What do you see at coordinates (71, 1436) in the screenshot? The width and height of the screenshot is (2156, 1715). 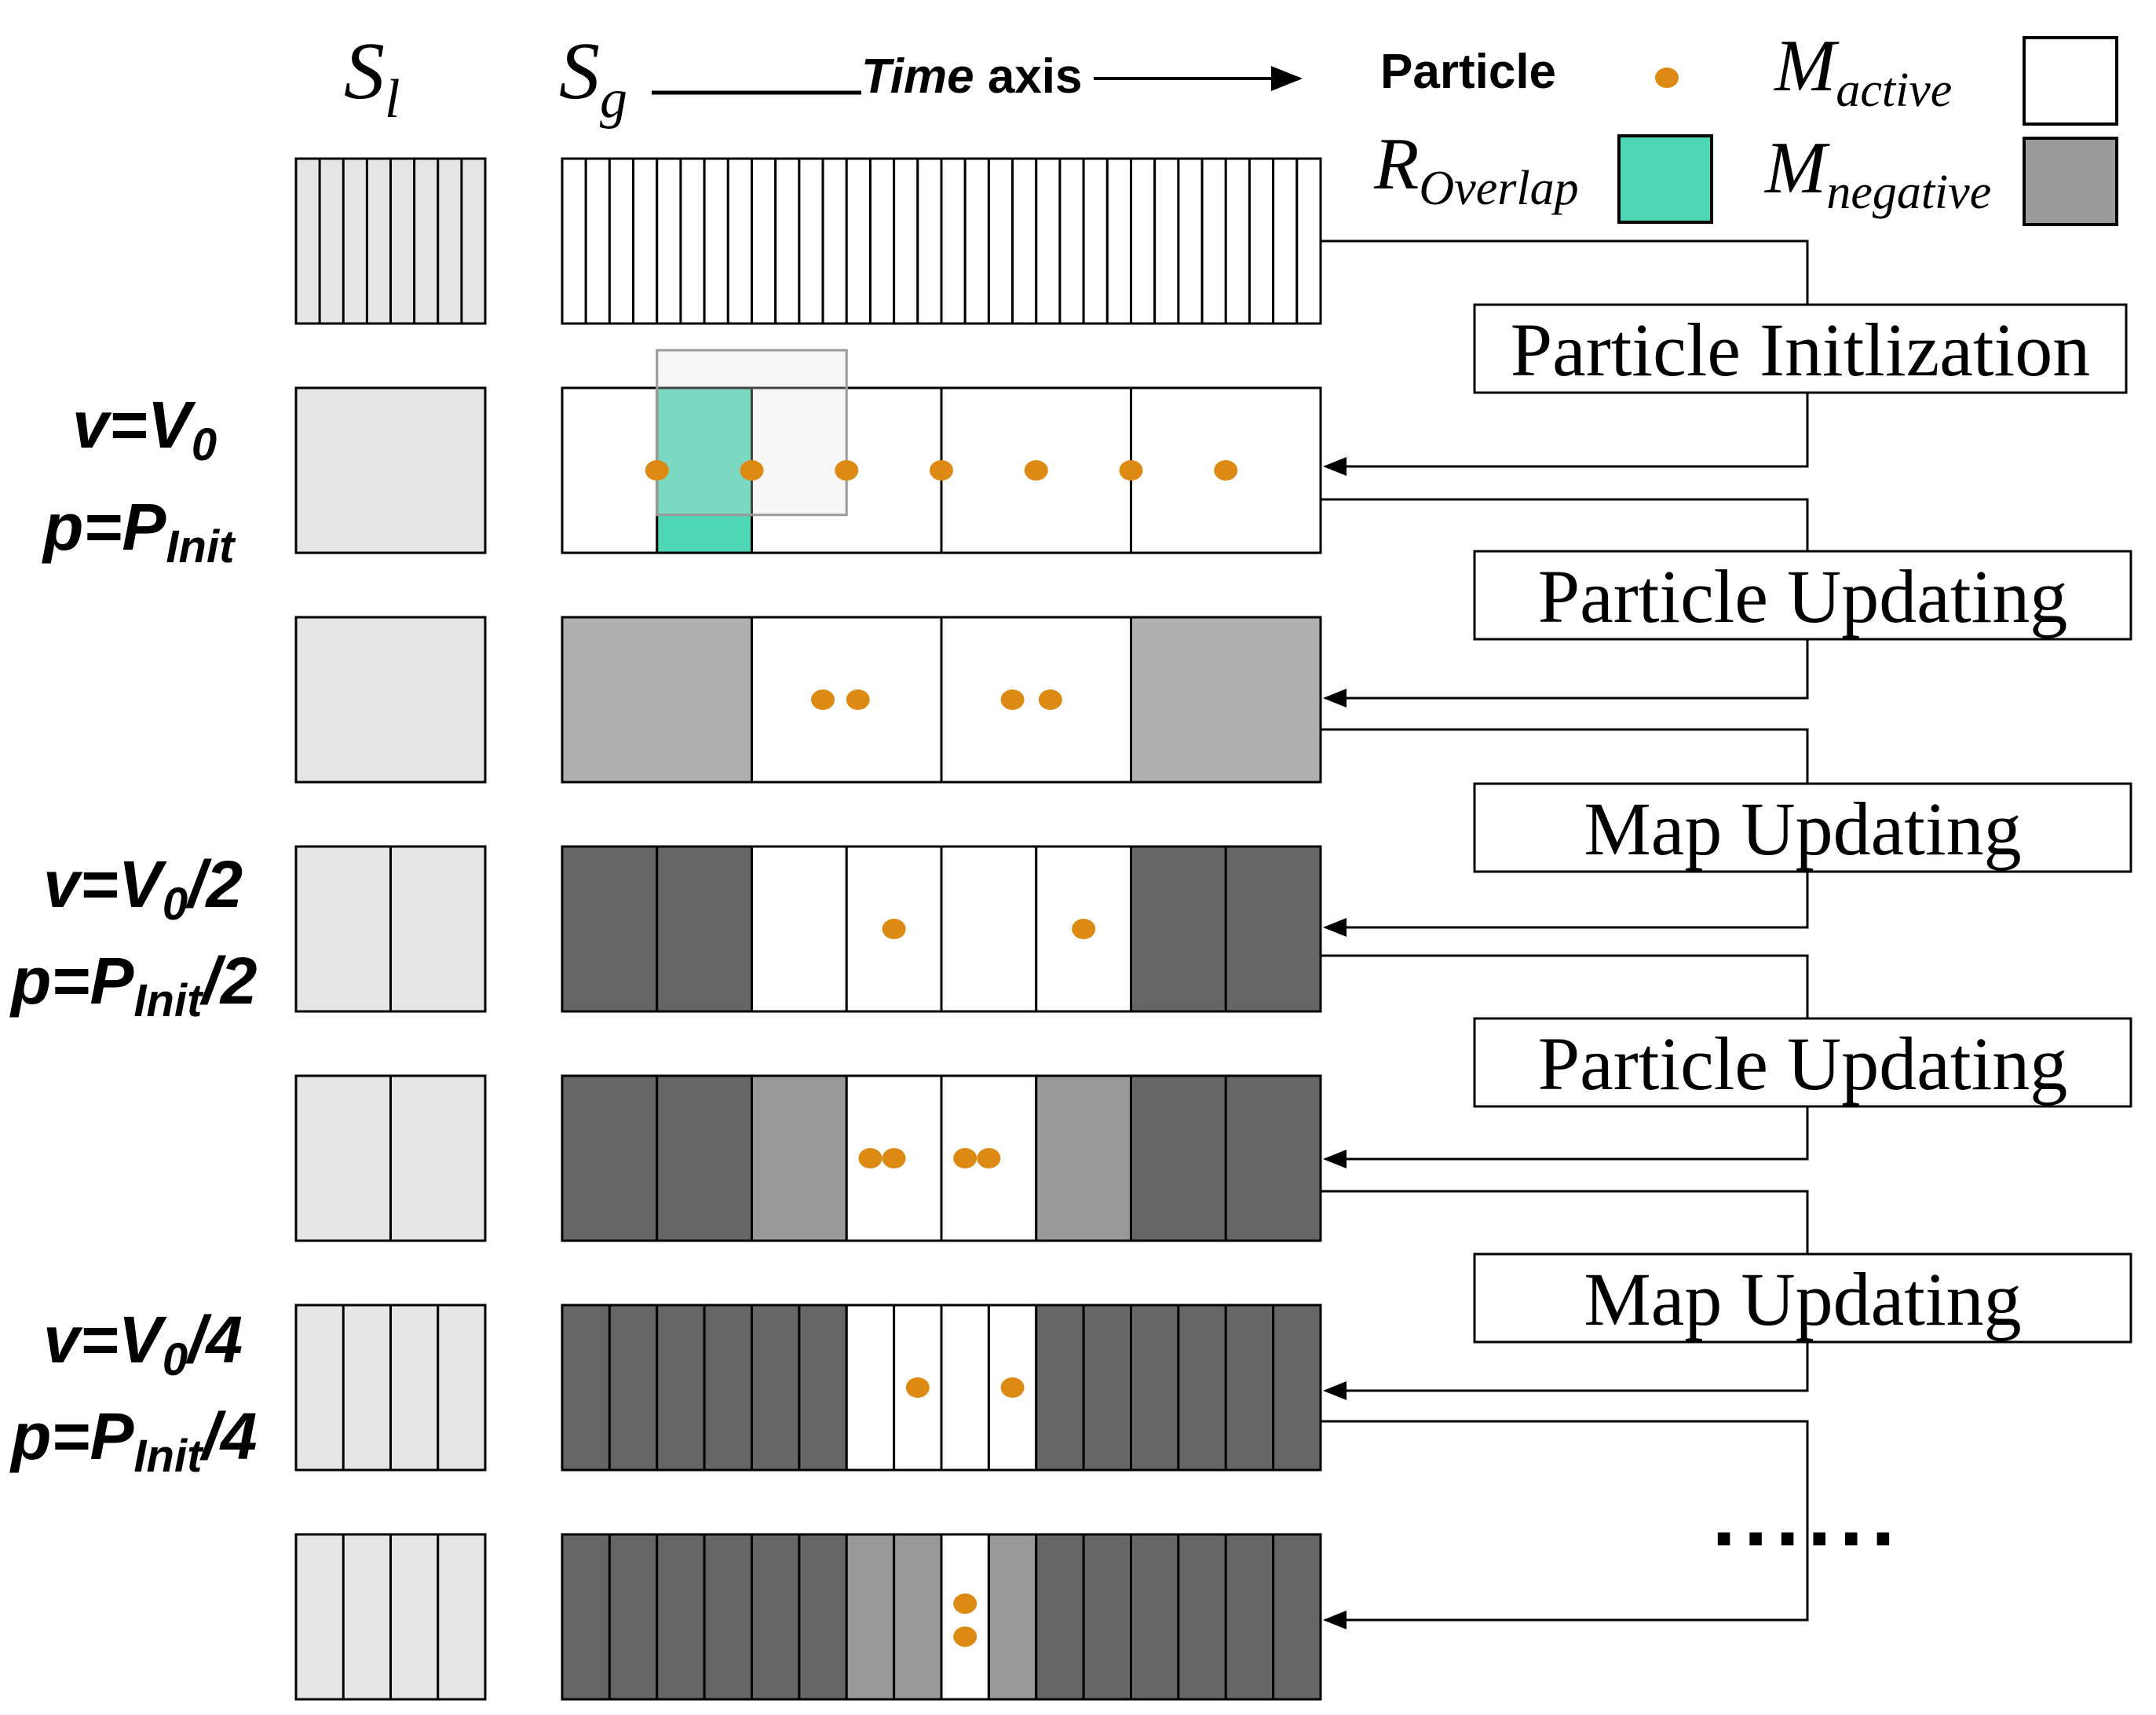 I see `param-p-3-main: p=P` at bounding box center [71, 1436].